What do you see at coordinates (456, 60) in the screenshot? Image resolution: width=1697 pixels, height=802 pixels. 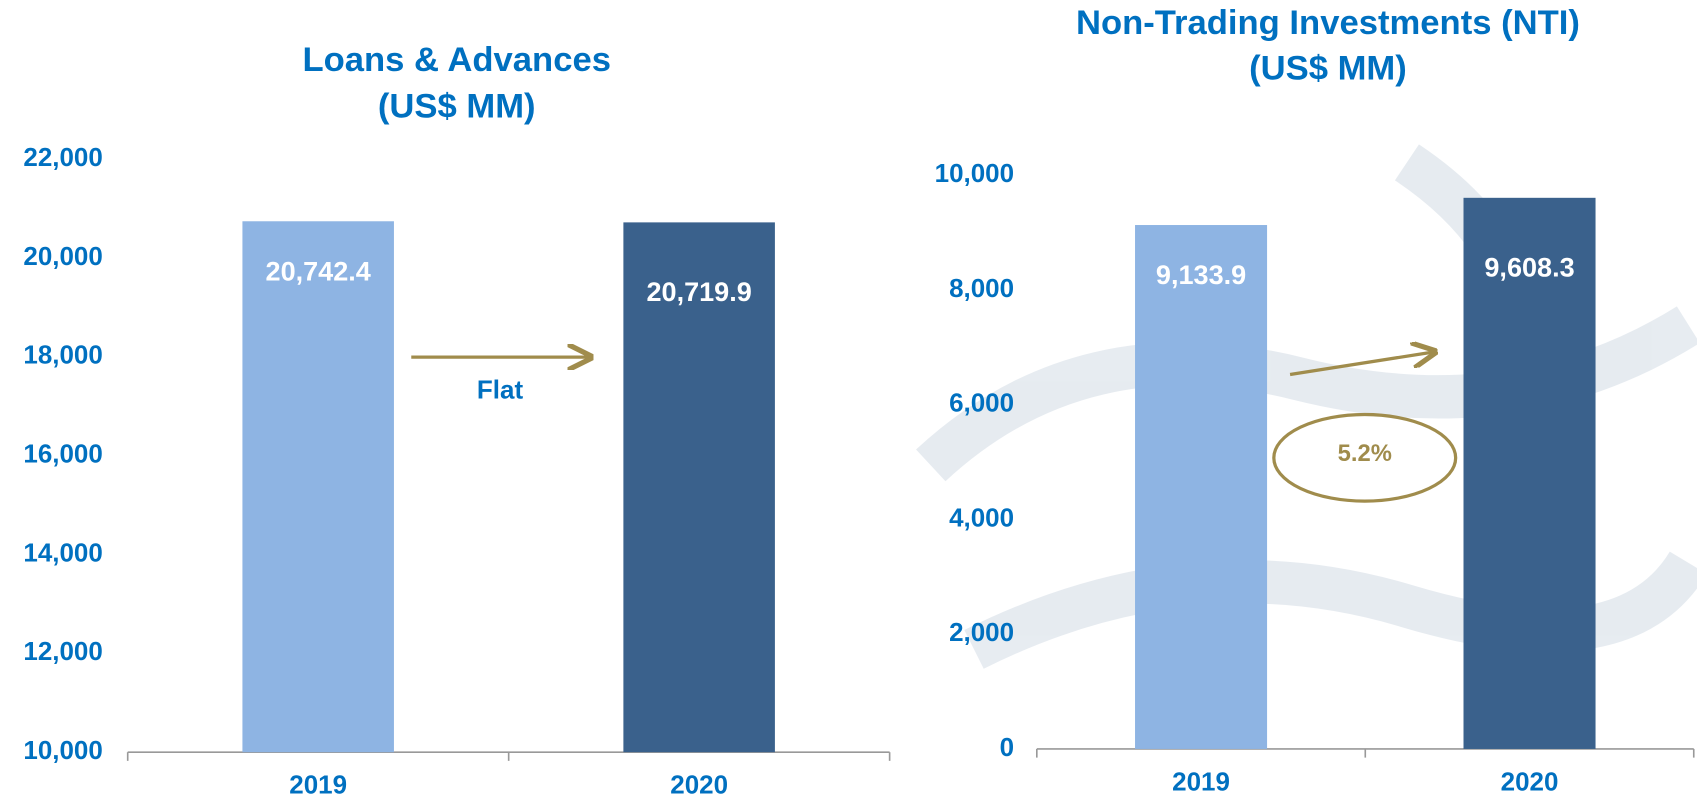 I see `chart-title: Loans & Advances` at bounding box center [456, 60].